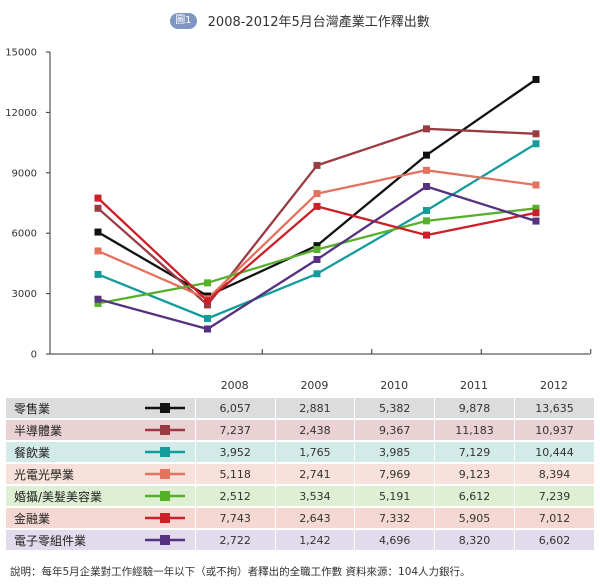 The width and height of the screenshot is (600, 587). What do you see at coordinates (474, 385) in the screenshot?
I see `table-header-year: 2011` at bounding box center [474, 385].